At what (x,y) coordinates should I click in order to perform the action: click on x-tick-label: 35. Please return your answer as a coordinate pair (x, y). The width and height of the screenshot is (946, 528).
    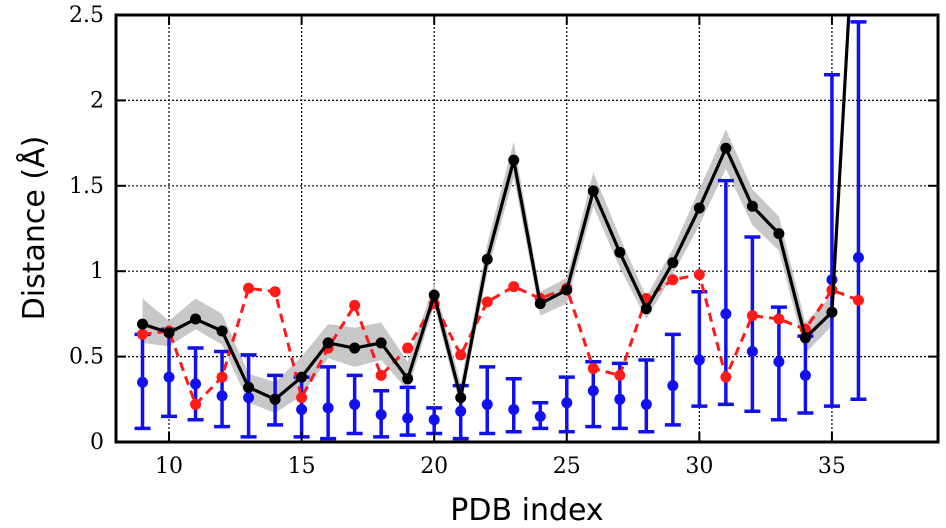
    Looking at the image, I should click on (832, 466).